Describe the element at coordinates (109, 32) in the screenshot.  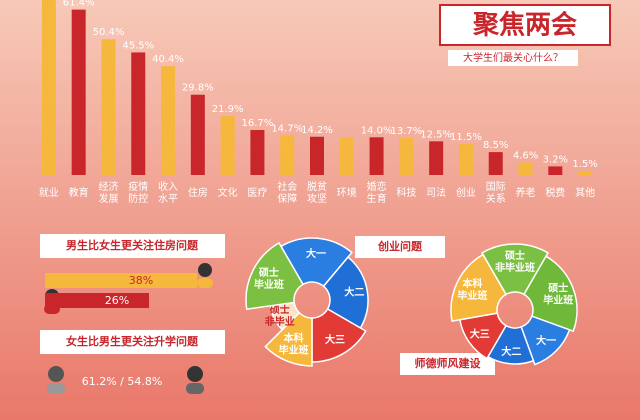
I see `value-label: 50.4%` at that location.